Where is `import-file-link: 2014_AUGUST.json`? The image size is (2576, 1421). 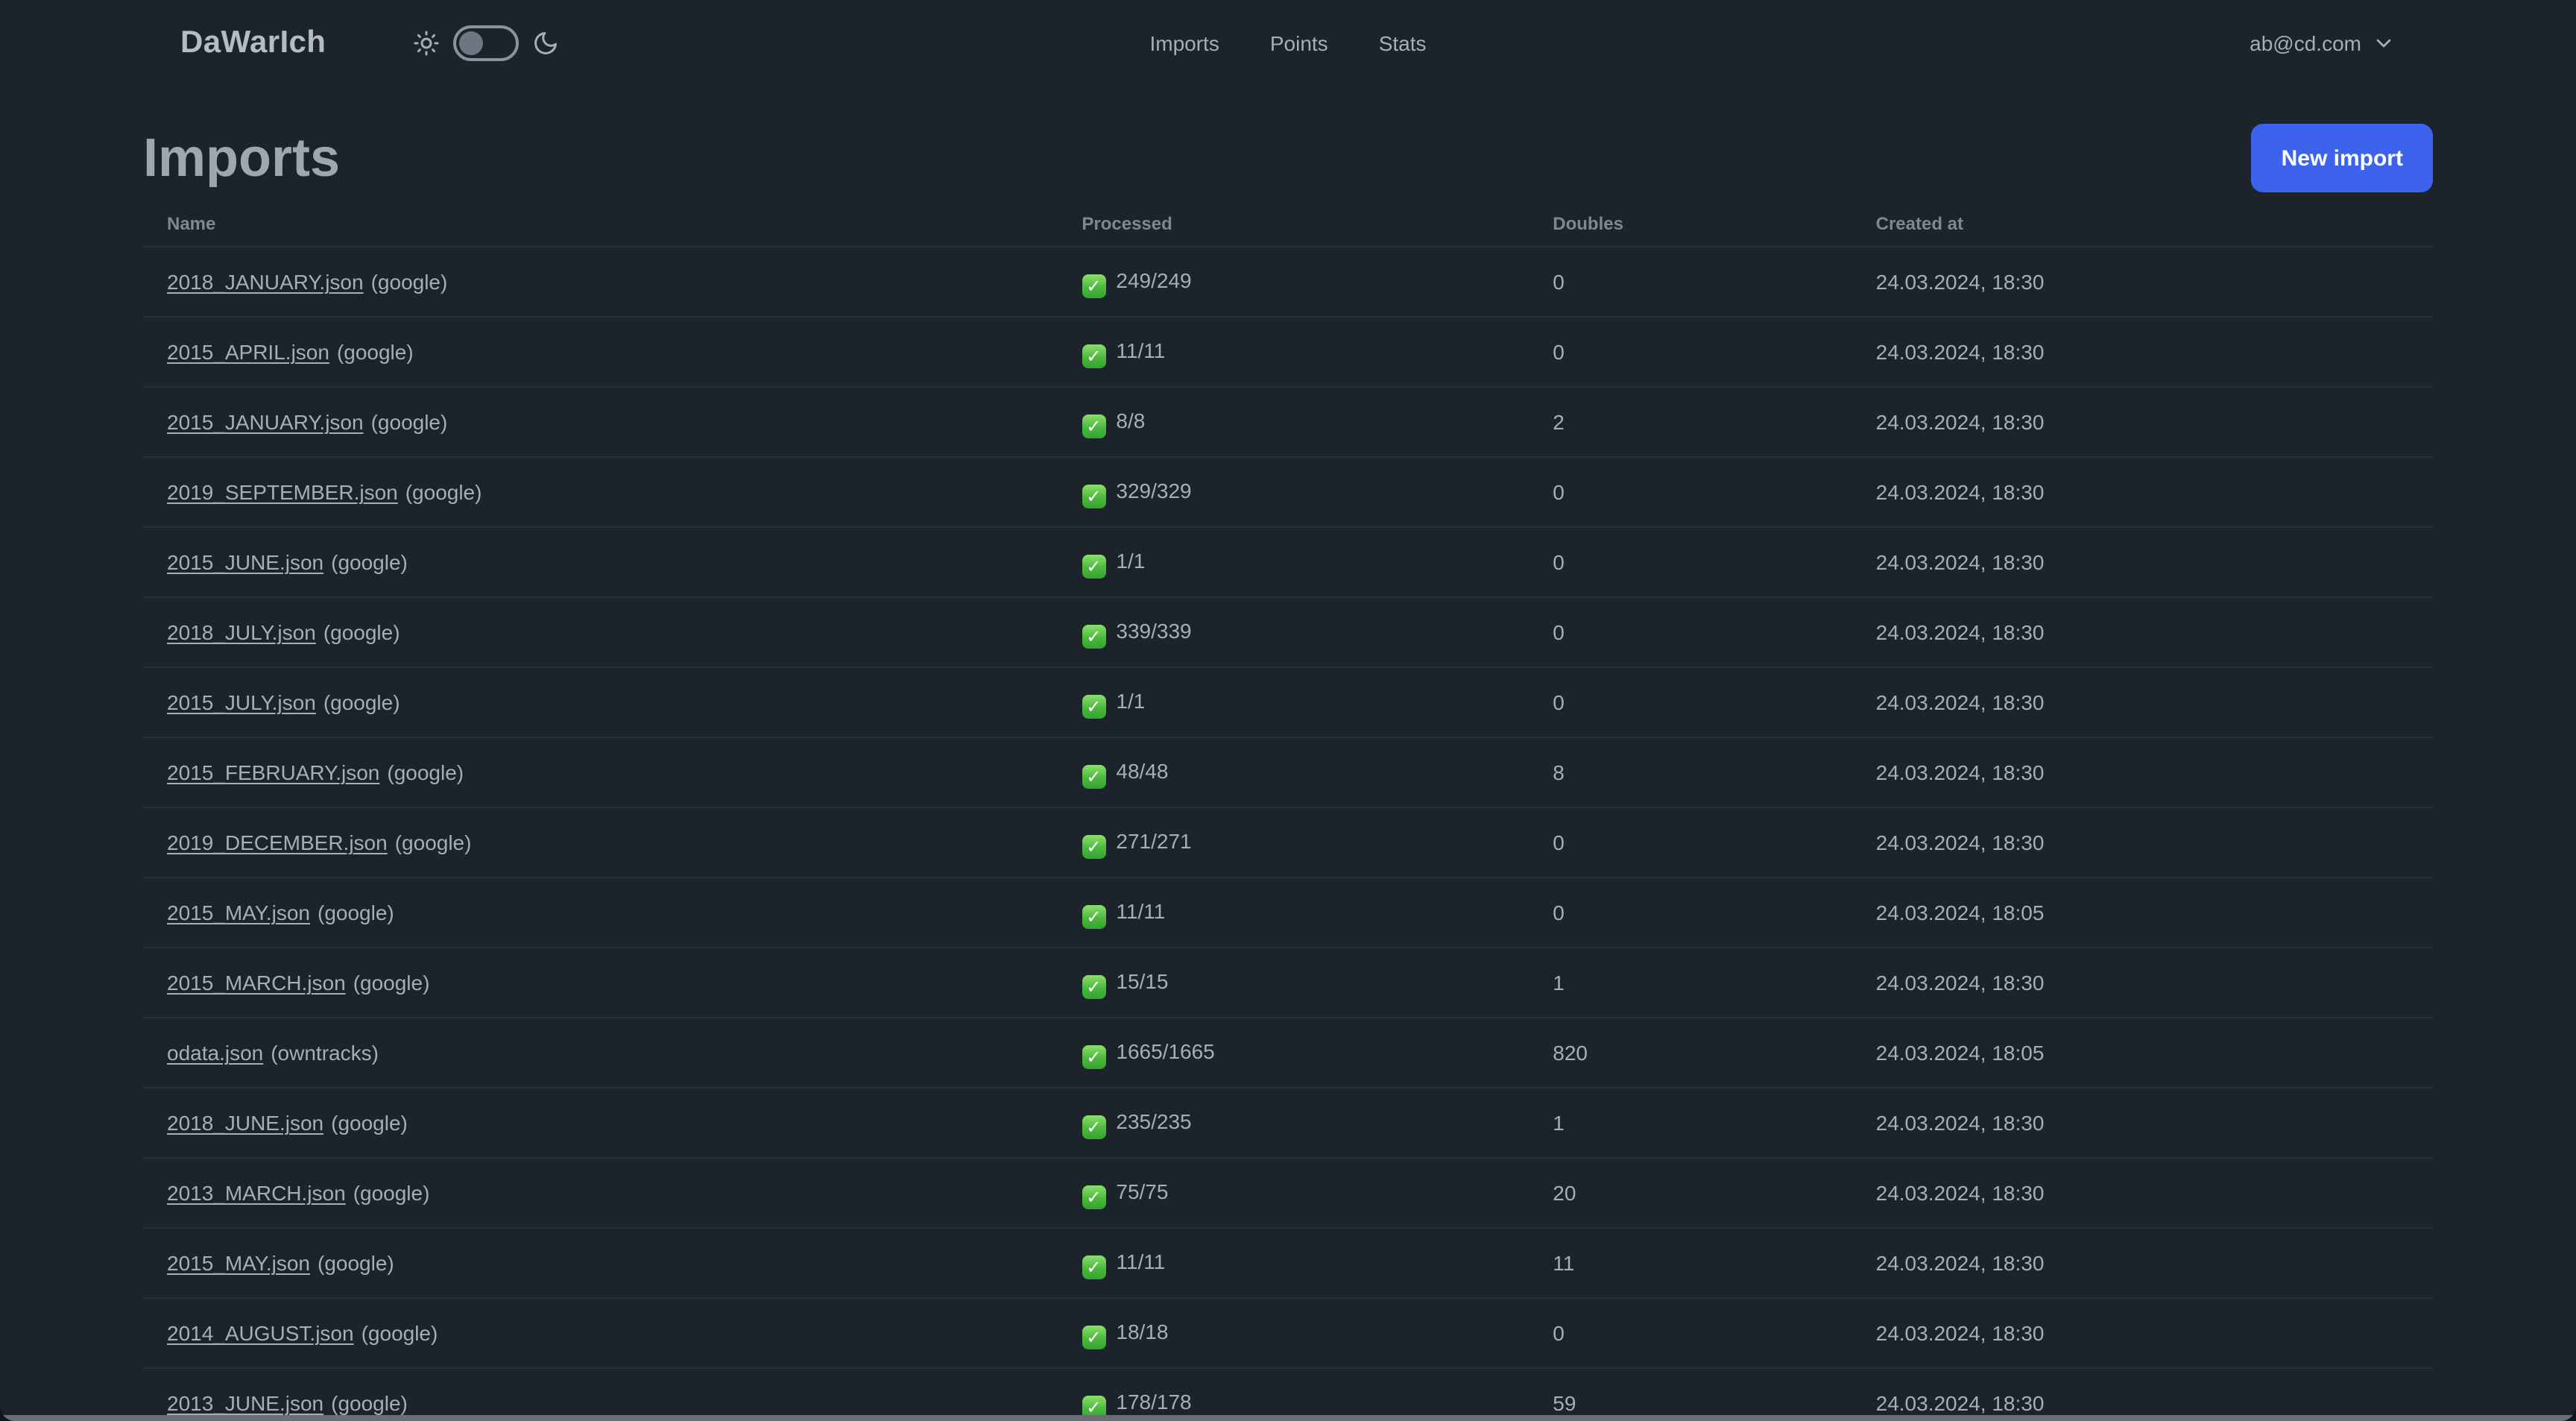
import-file-link: 2014_AUGUST.json is located at coordinates (260, 1333).